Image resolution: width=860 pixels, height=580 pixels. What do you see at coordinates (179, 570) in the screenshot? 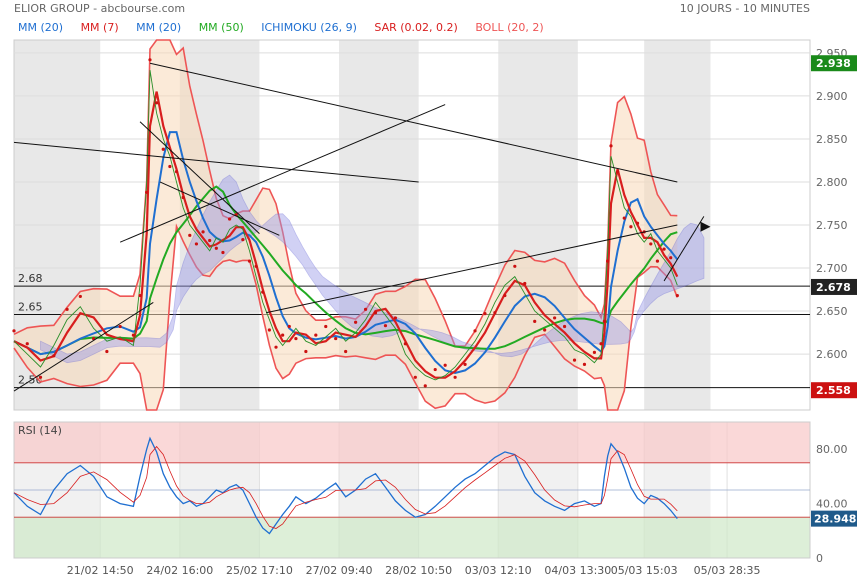
I see `x-tick-label: 24/02 16:00` at bounding box center [179, 570].